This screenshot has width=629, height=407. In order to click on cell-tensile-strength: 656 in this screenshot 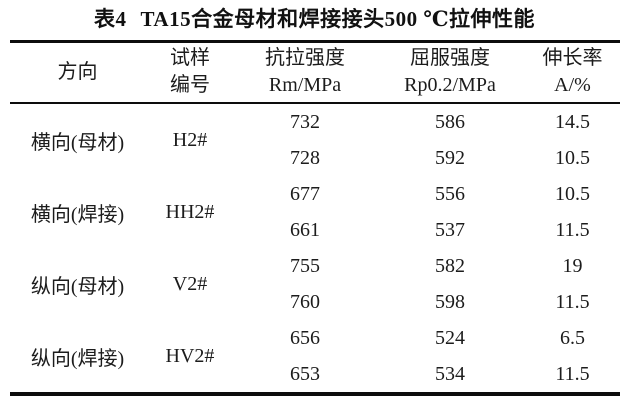, I will do `click(305, 337)`.